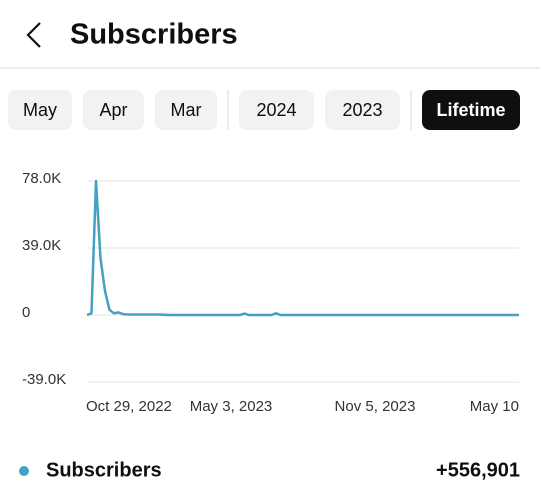  I want to click on total-value: +556,901, so click(478, 470).